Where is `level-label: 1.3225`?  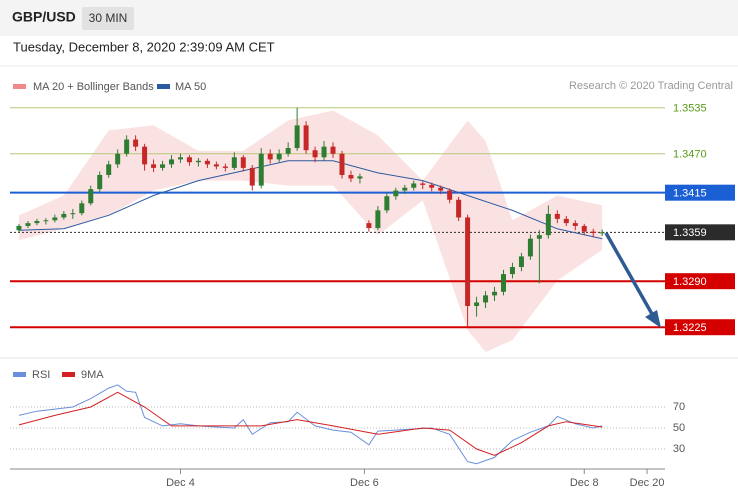 level-label: 1.3225 is located at coordinates (690, 328).